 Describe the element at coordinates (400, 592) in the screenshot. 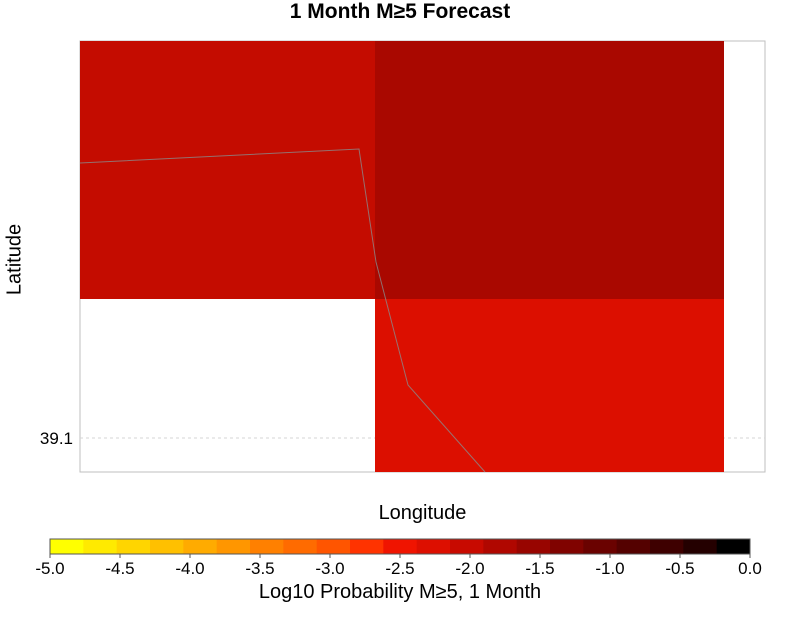

I see `colorbar-label: Log10 Probability M≥5, 1 Month` at that location.